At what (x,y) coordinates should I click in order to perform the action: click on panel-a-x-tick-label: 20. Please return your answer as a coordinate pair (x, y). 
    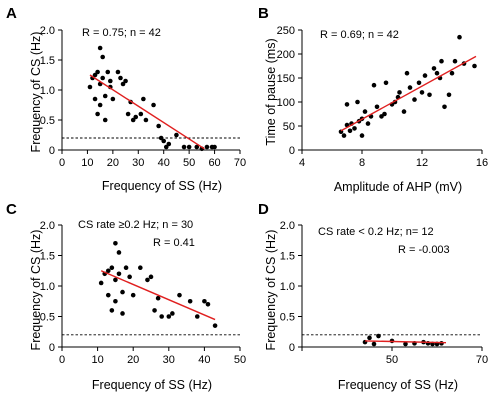
    Looking at the image, I should click on (113, 163).